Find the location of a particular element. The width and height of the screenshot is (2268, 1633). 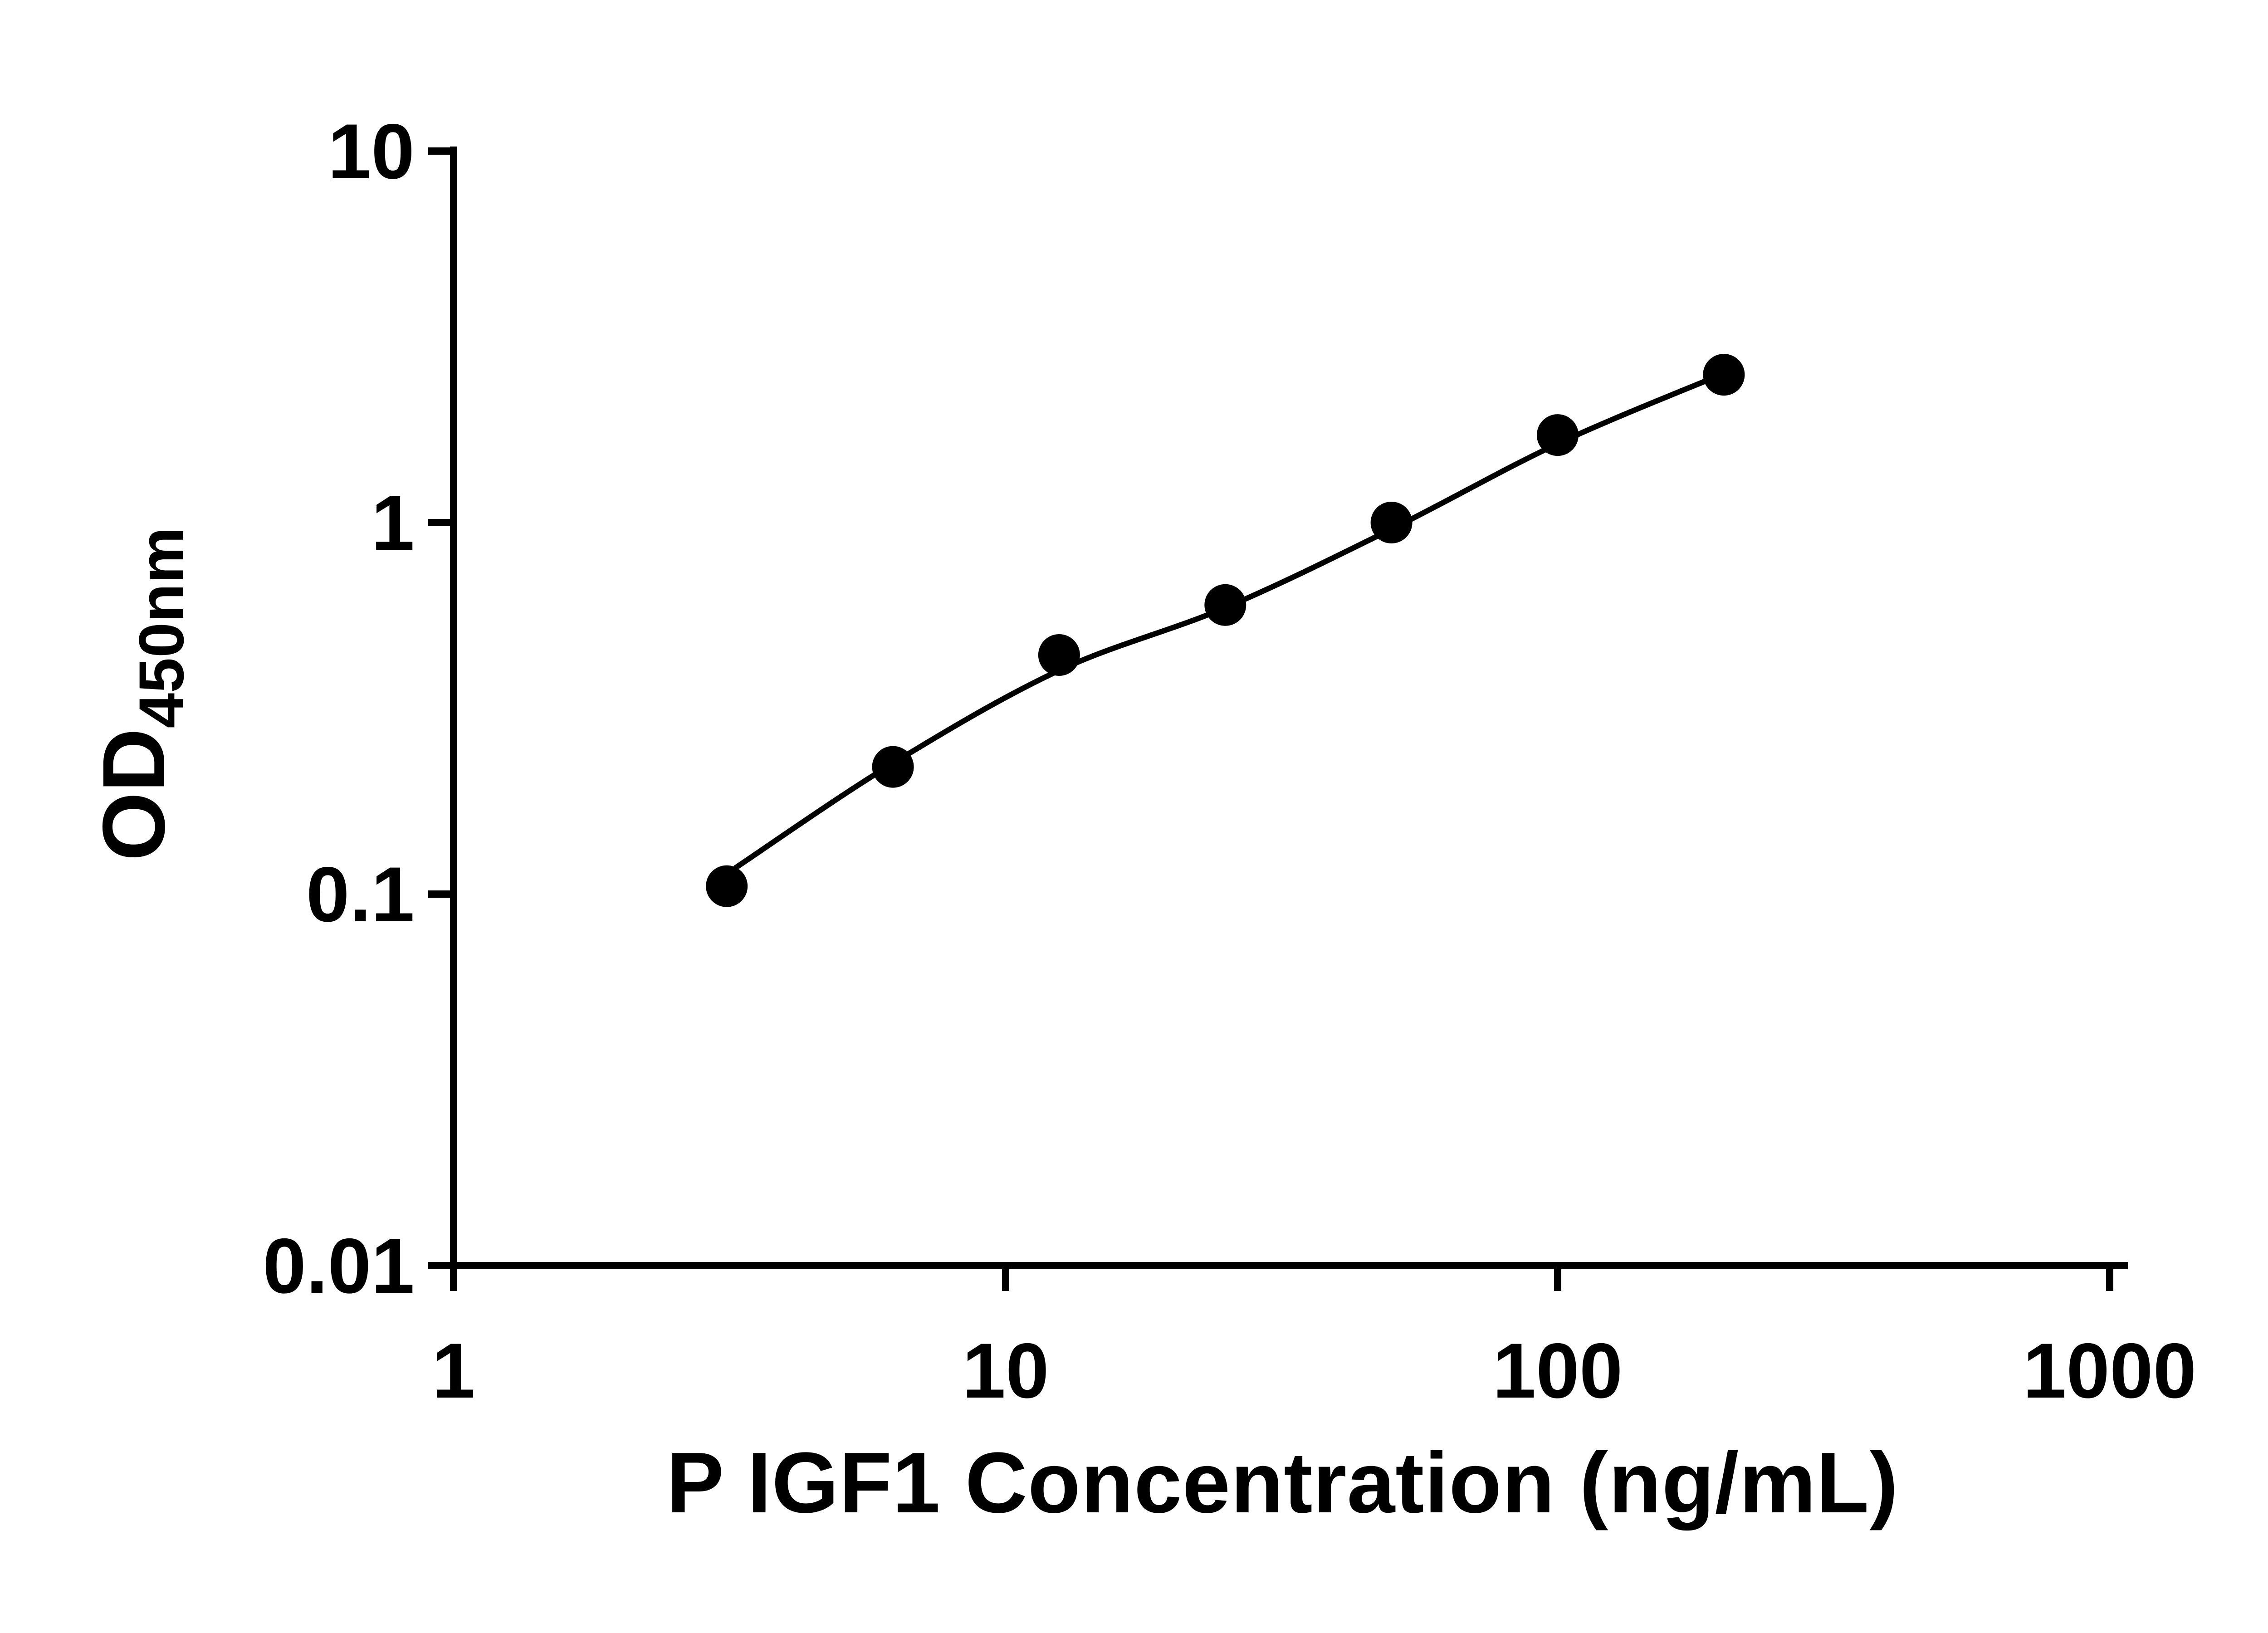

y-tick-label: 10 is located at coordinates (372, 151).